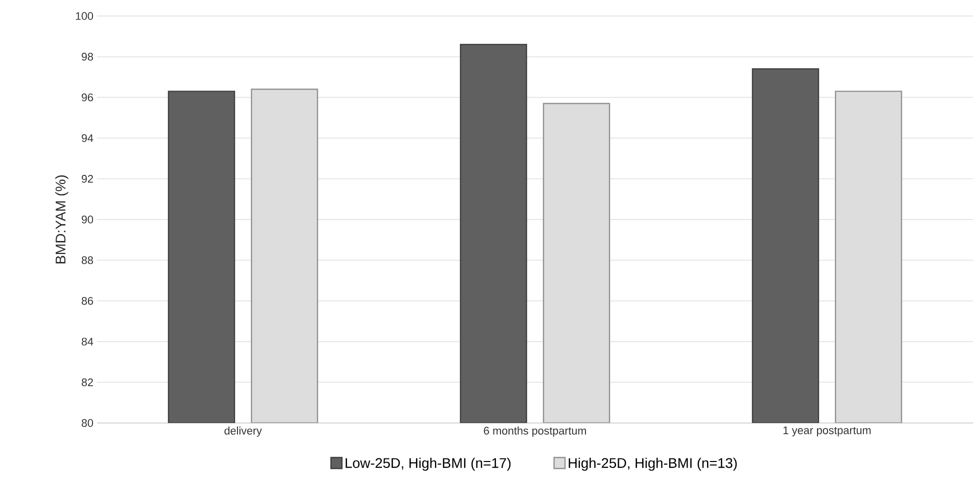  I want to click on y-tick-label: 92, so click(87, 178).